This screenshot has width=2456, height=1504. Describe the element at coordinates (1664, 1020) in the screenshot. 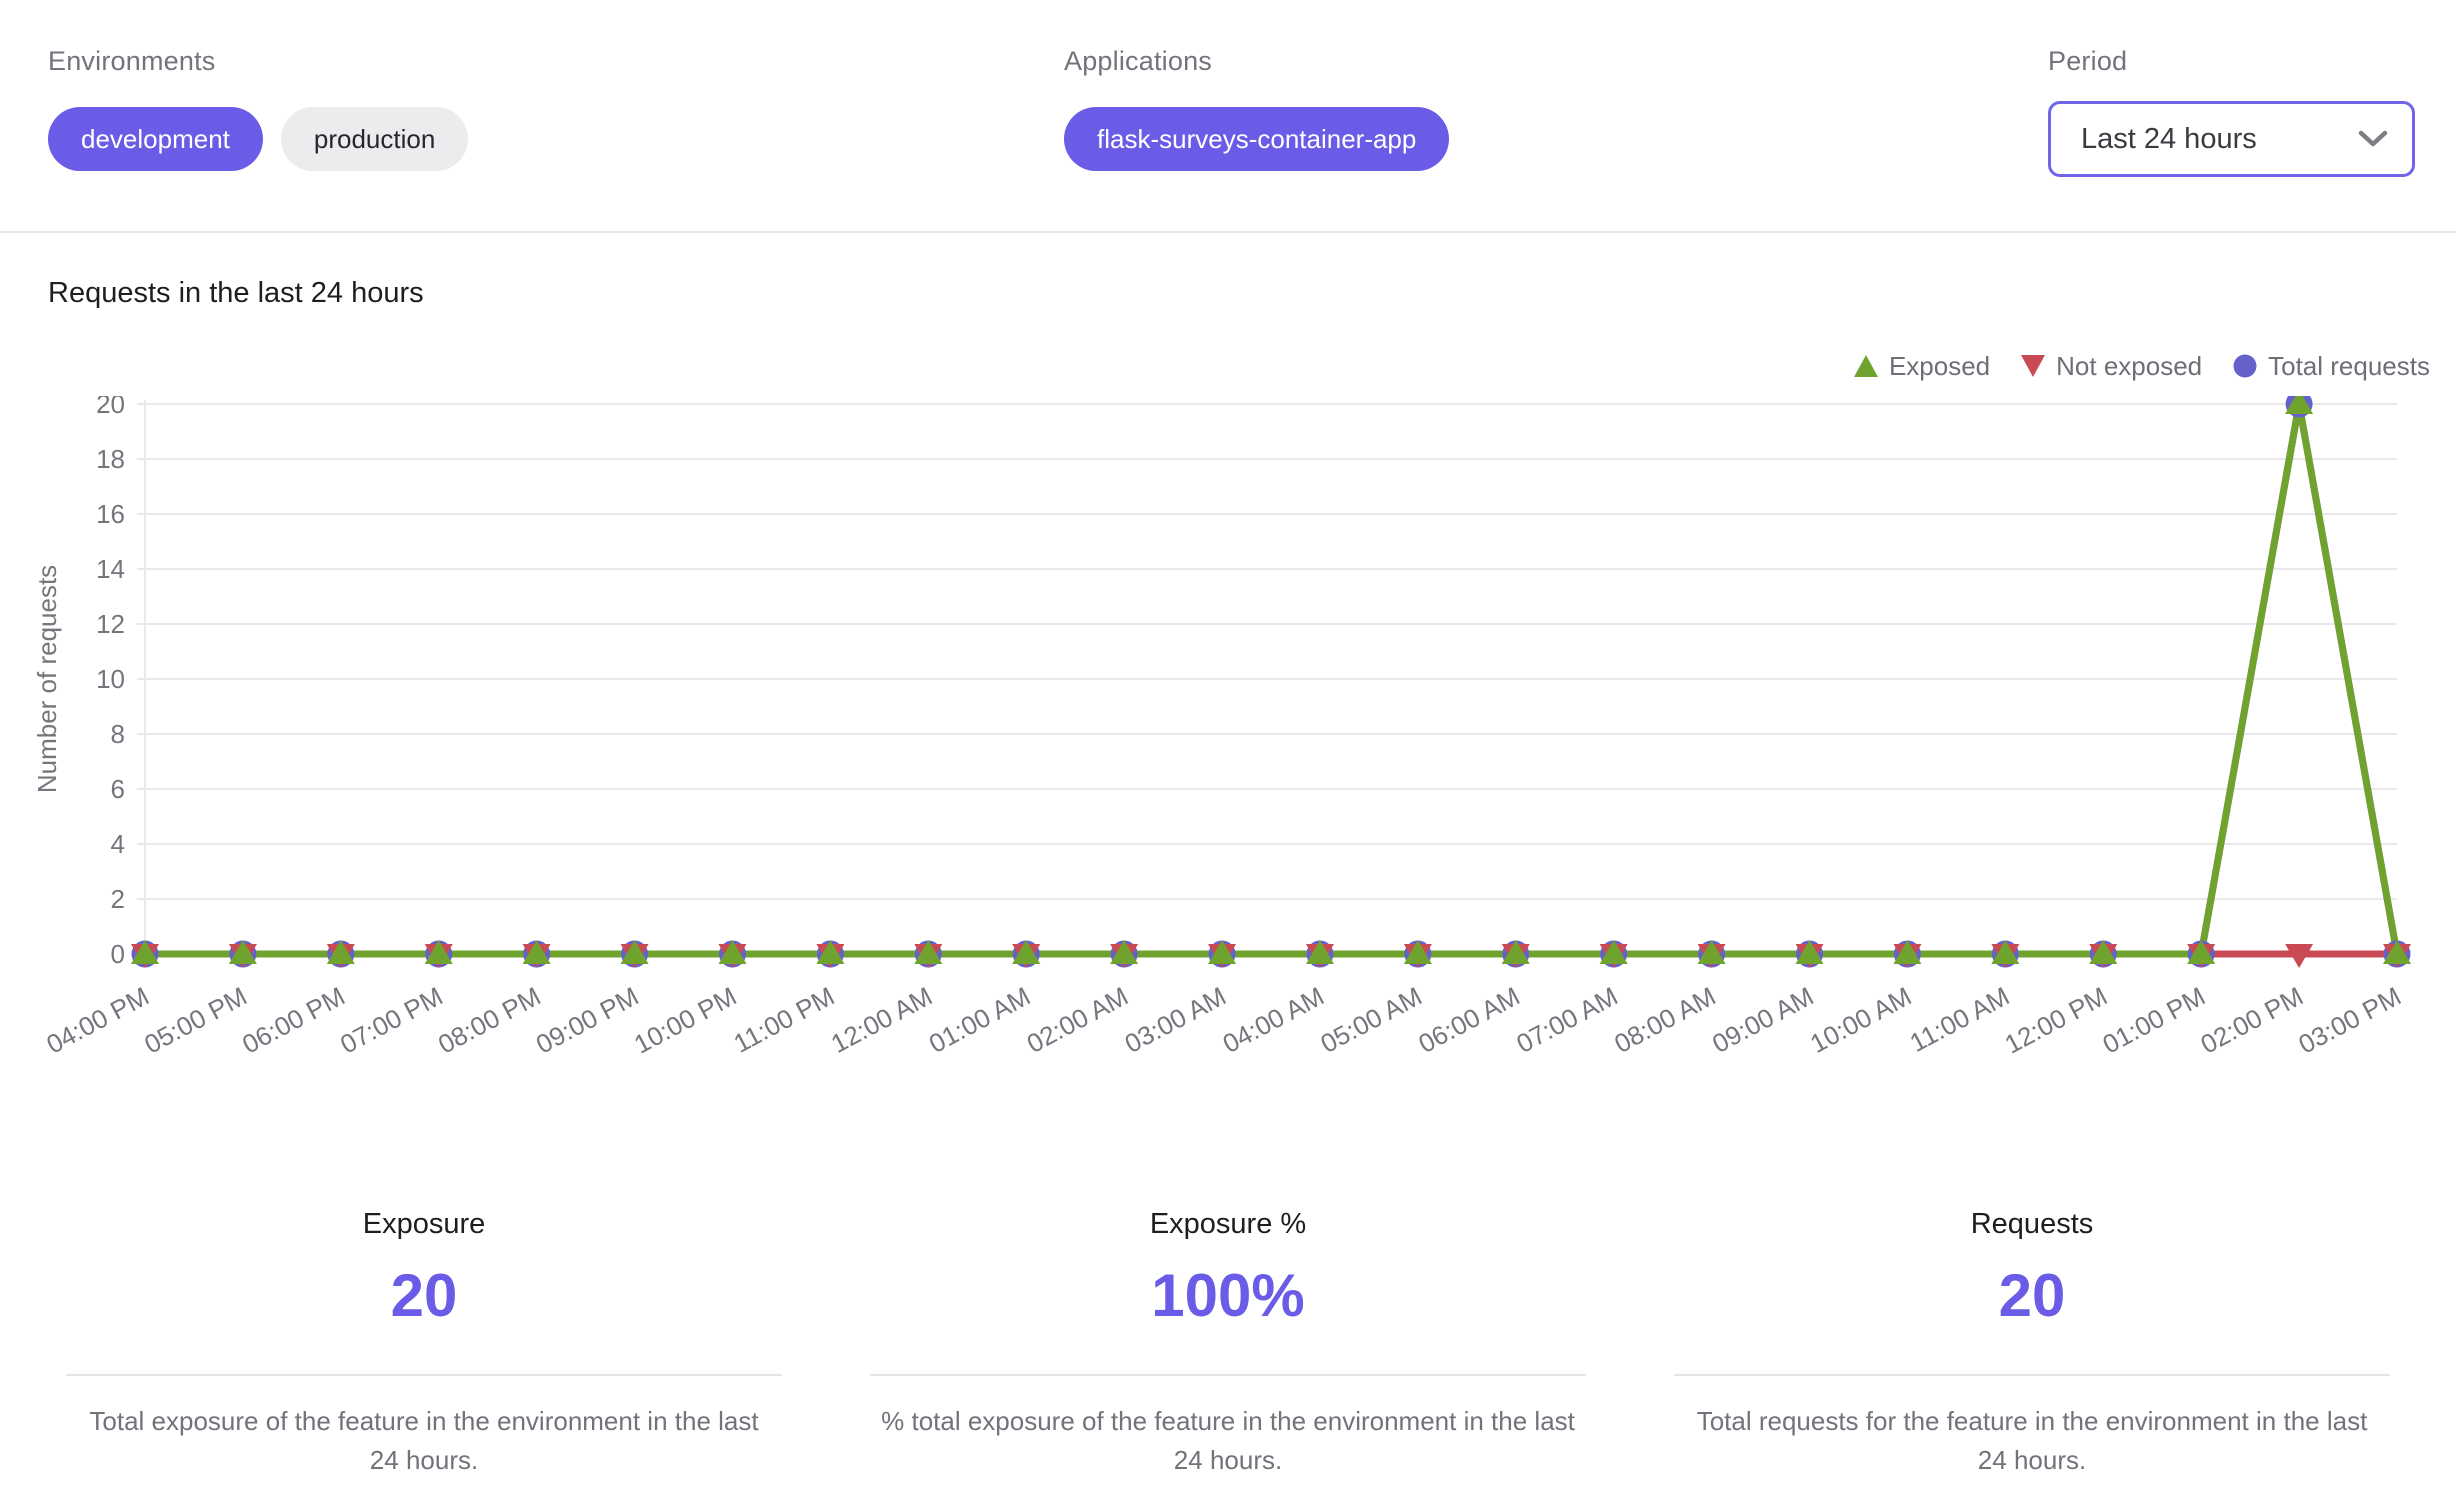

I see `x-tick-label: 08:00 AM` at that location.